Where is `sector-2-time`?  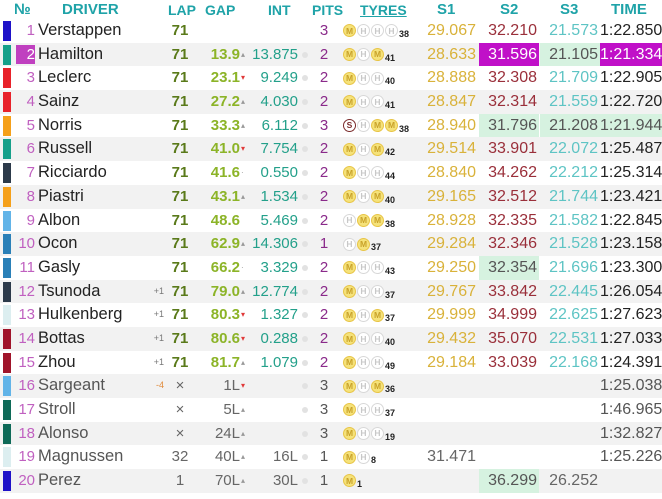 sector-2-time is located at coordinates (509, 457).